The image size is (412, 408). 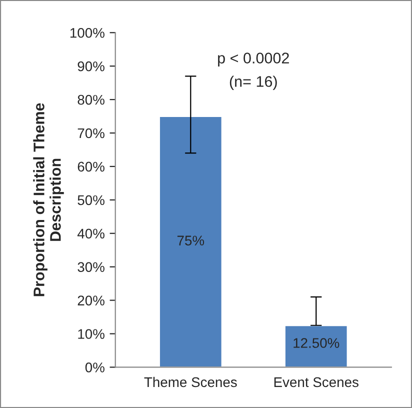 I want to click on annotation: p < 0.0002, so click(x=253, y=59).